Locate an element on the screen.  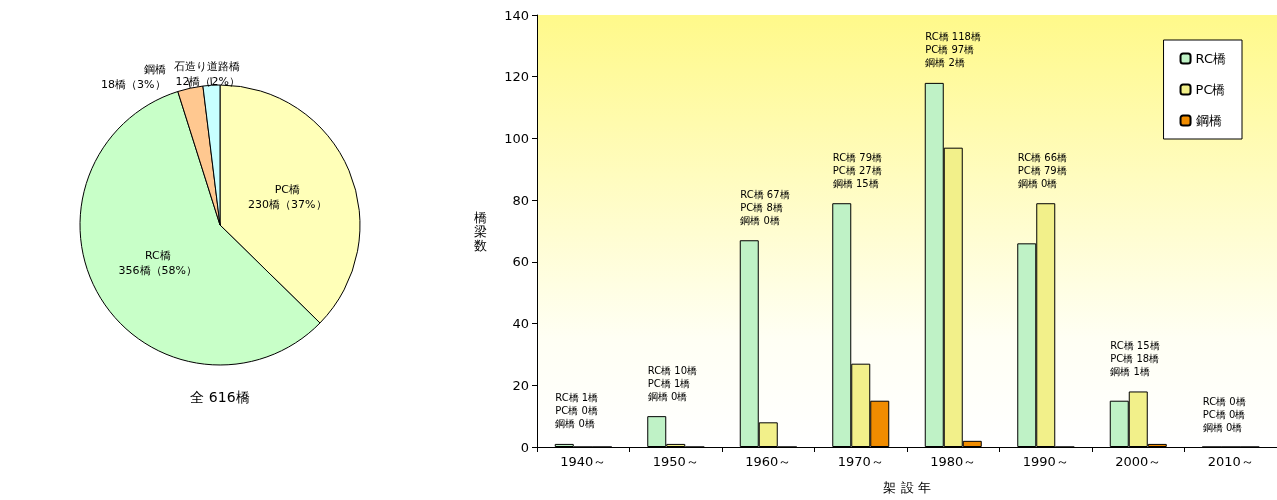
annotation: PC橋 1橋 is located at coordinates (669, 383).